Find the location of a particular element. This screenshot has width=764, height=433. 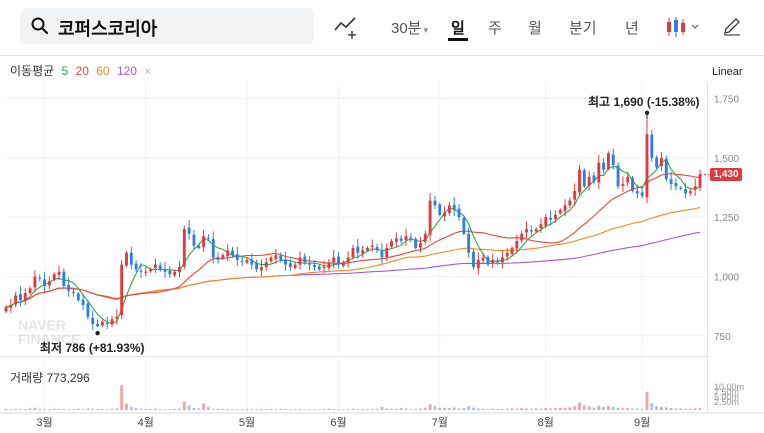

watermark-line-2: FINANCE is located at coordinates (49, 339).